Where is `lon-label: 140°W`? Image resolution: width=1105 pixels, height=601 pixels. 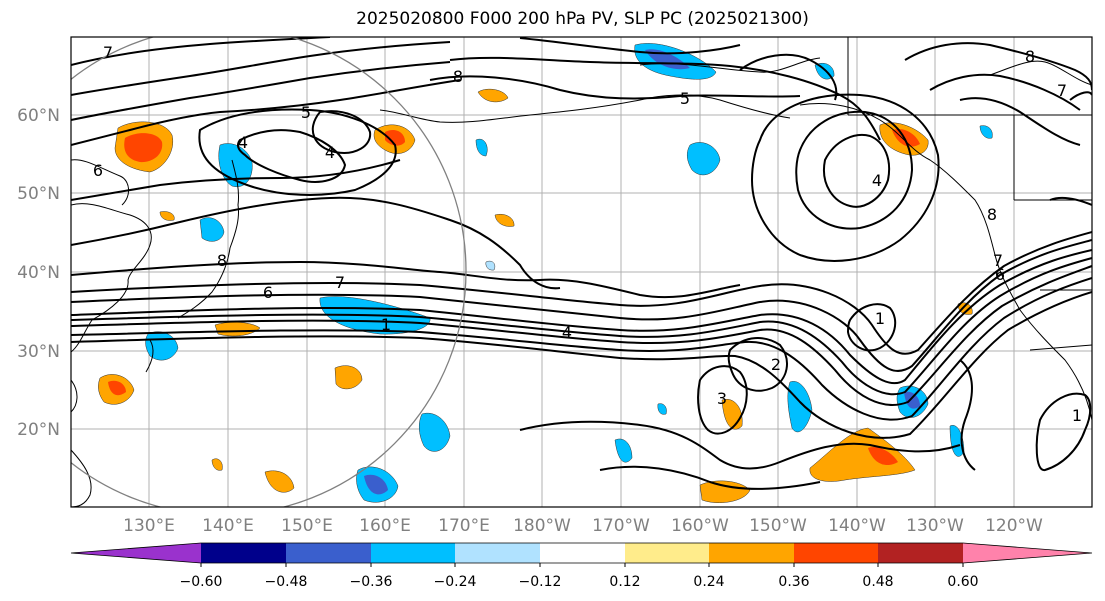
lon-label: 140°W is located at coordinates (857, 526).